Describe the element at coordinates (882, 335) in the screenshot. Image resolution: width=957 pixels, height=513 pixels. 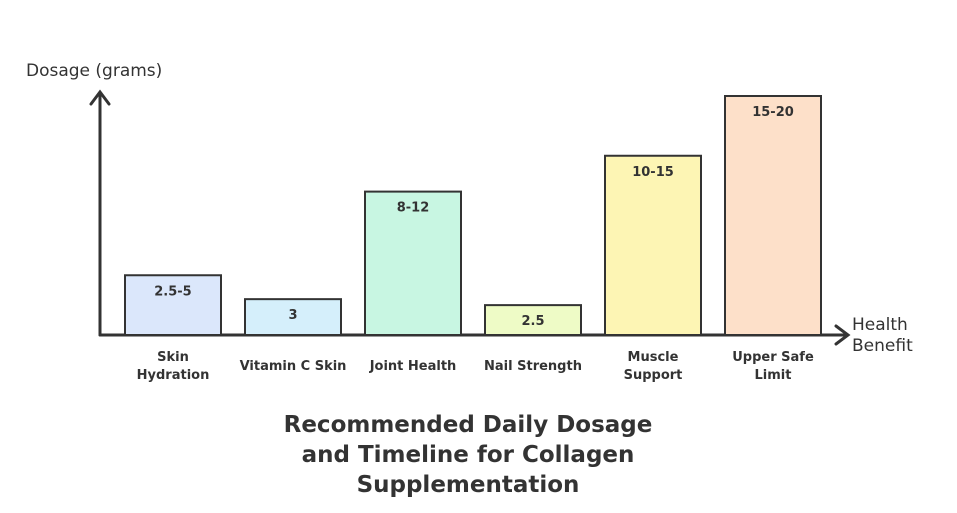
I see `x-axis-label: Health Benefit` at that location.